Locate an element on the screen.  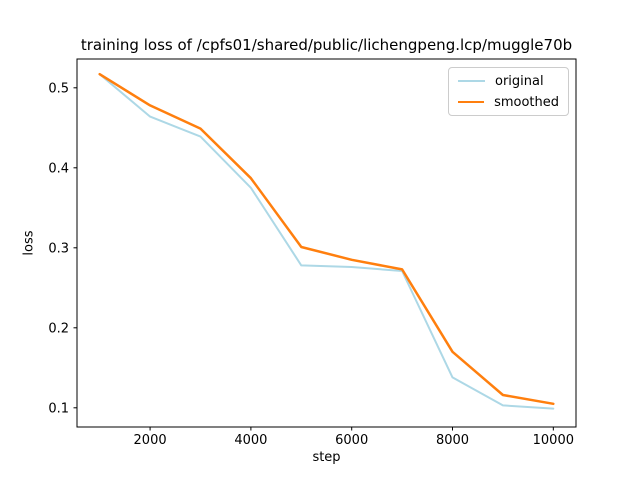
legend-label-original: original is located at coordinates (519, 81).